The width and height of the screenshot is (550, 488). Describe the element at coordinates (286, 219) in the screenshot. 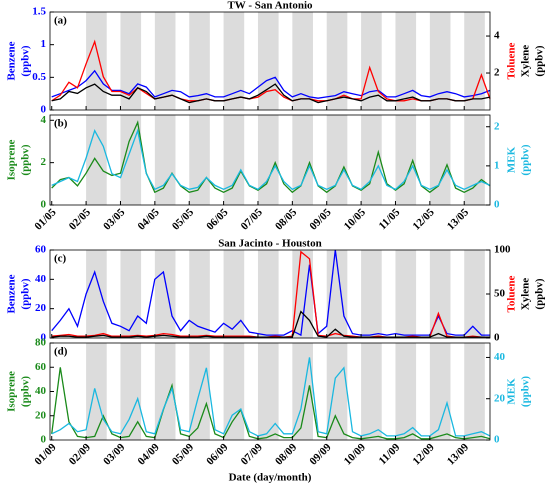

I see `x-tick-label: 08/05` at that location.